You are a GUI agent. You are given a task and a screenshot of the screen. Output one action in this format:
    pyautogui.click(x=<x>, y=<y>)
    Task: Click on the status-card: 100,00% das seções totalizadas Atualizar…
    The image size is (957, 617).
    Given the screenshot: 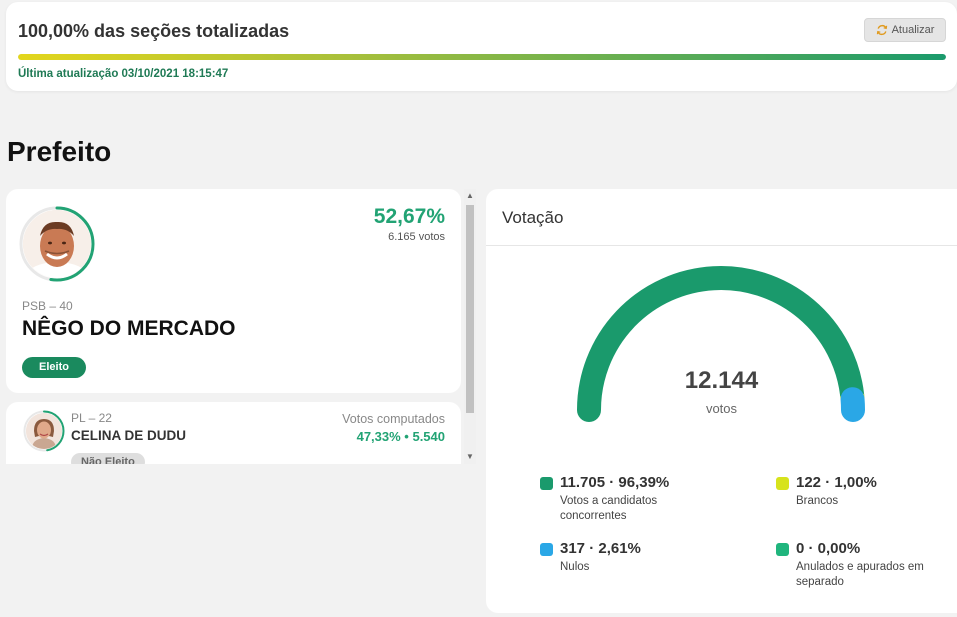 What is the action you would take?
    pyautogui.click(x=481, y=46)
    